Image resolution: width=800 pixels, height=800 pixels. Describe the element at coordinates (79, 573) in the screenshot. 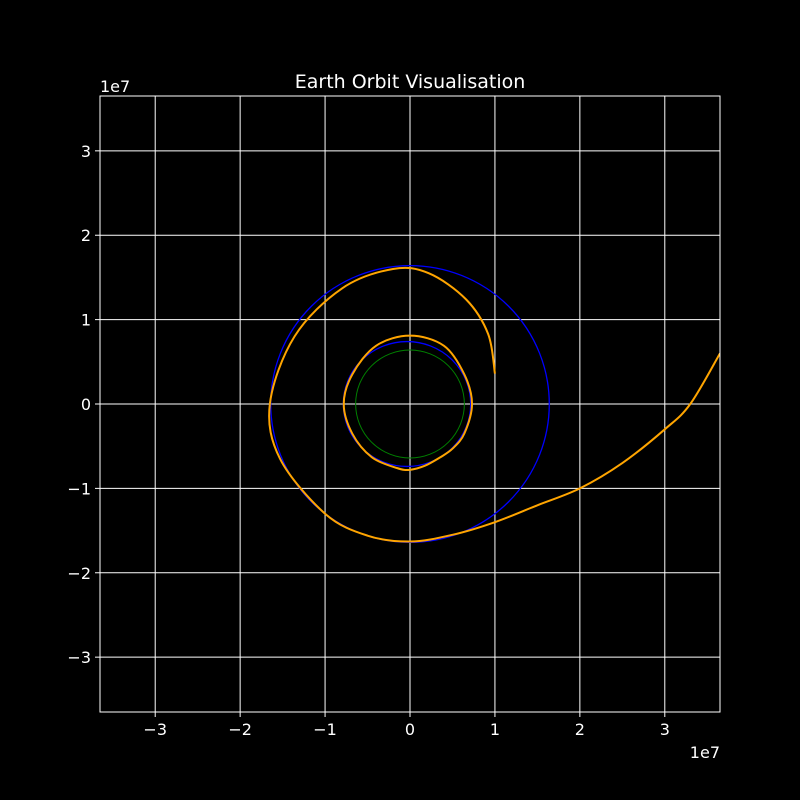

I see `y-tick-label: −2` at that location.